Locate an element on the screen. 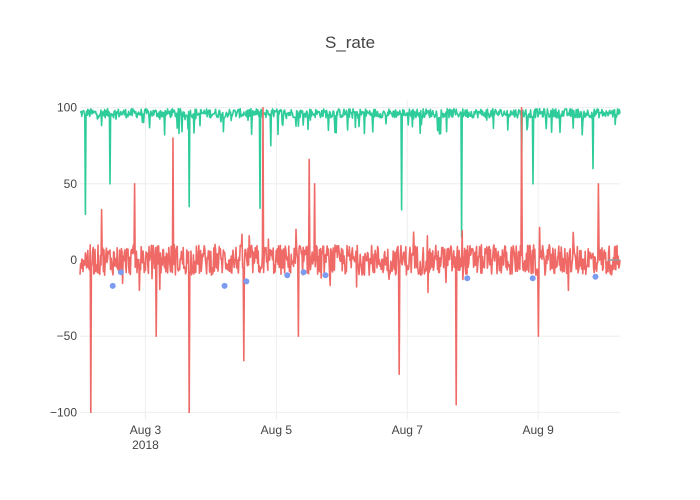 The width and height of the screenshot is (700, 500). x-year-label: 2018 is located at coordinates (145, 445).